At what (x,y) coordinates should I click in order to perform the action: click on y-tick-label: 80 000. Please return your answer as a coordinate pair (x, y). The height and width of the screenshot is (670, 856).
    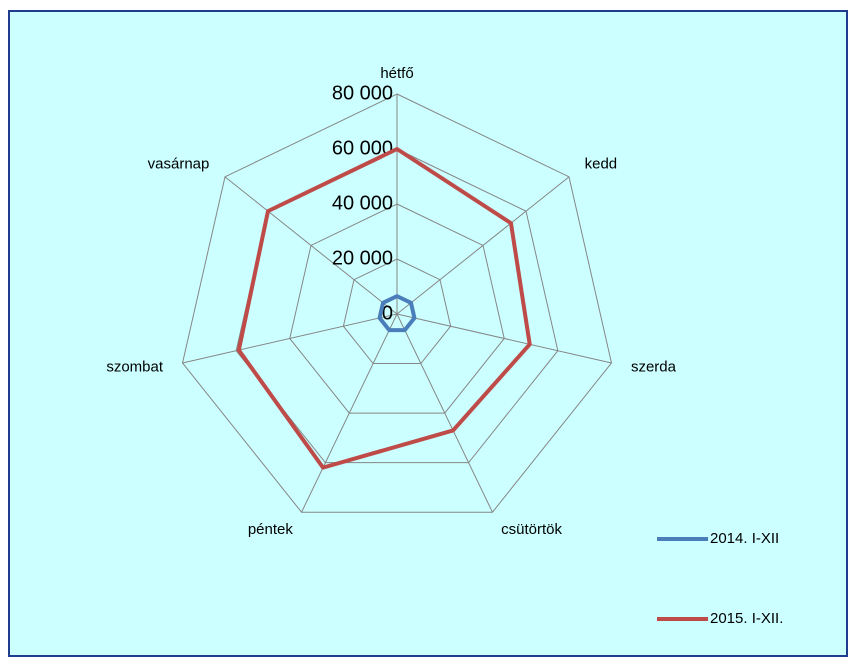
    Looking at the image, I should click on (362, 93).